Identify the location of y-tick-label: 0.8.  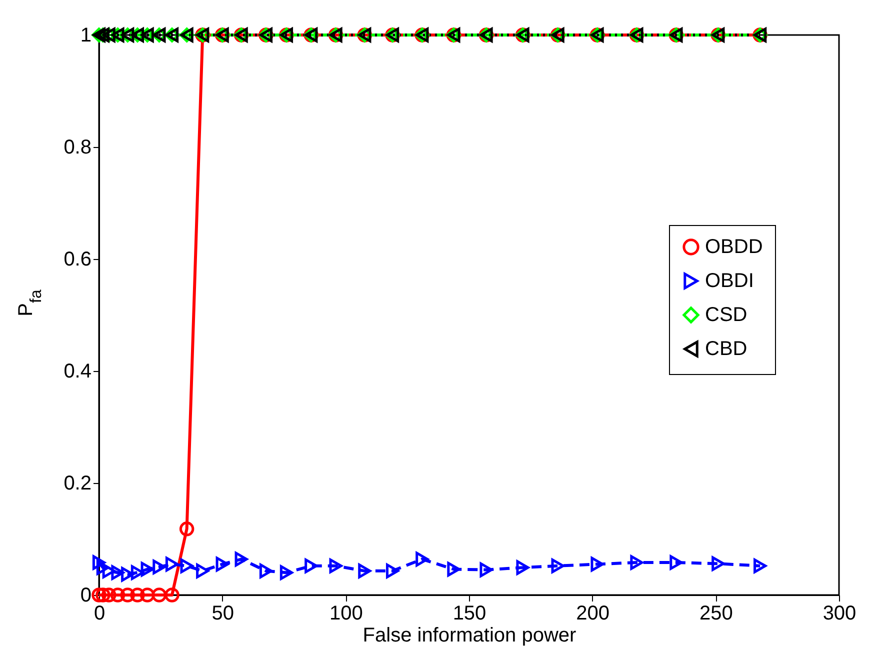
(78, 147).